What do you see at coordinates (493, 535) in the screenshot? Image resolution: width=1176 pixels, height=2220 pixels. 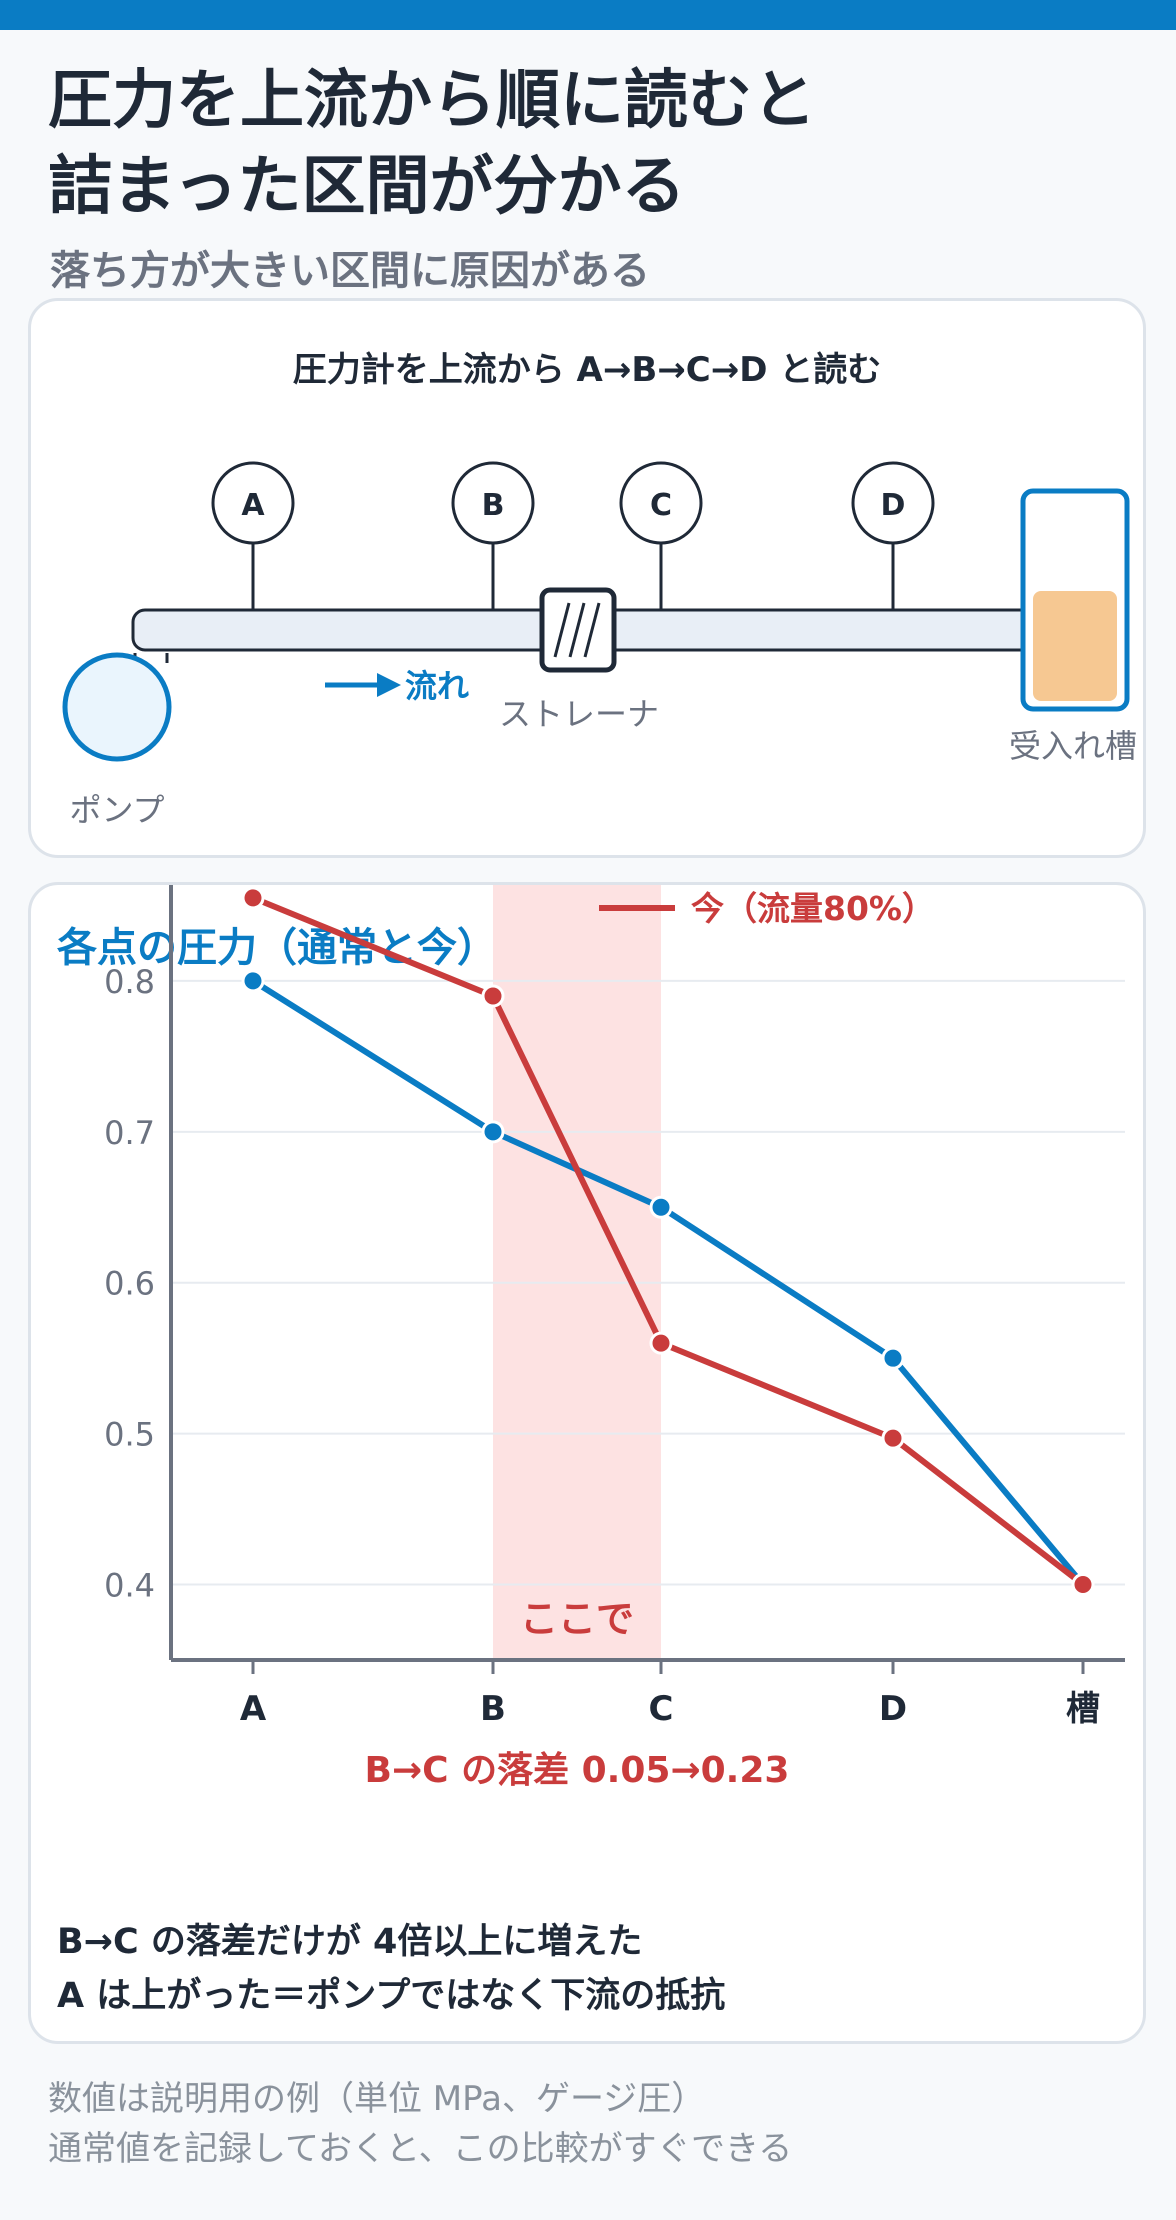 I see `gauge-b: B` at bounding box center [493, 535].